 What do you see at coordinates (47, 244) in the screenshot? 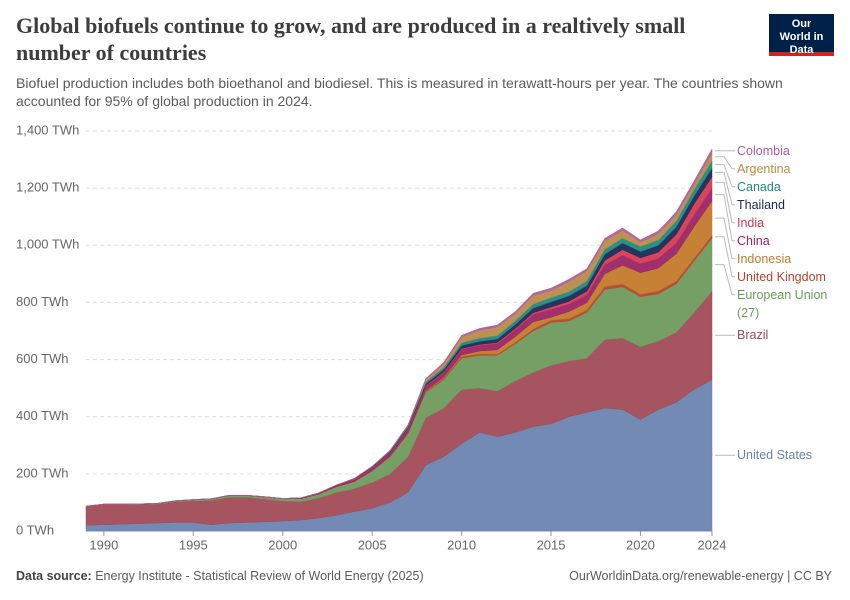
I see `y-tick-label: 1,000 TWh` at bounding box center [47, 244].